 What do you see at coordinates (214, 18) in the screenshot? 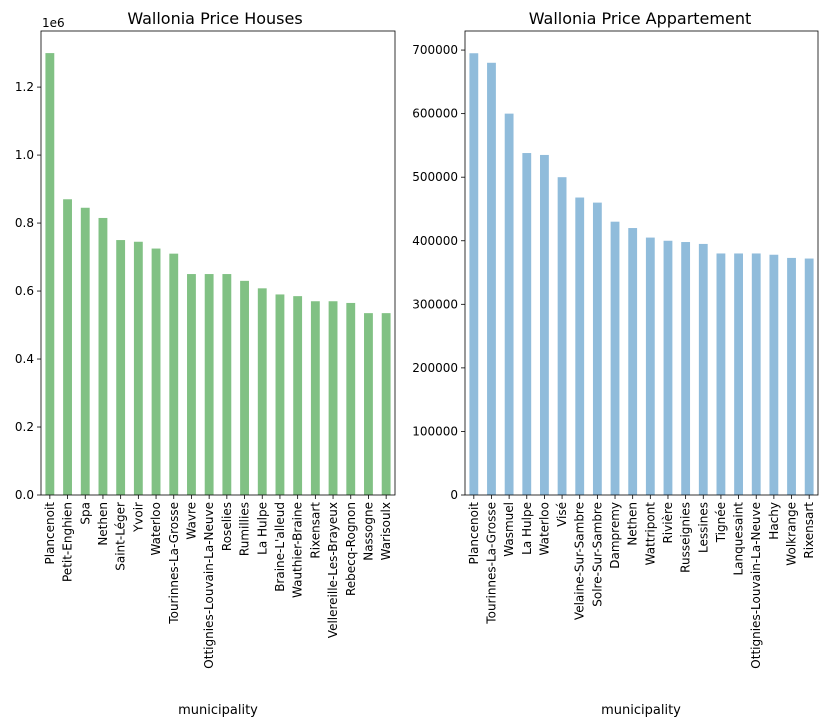
I see `houses-chart-title: Wallonia Price Houses` at bounding box center [214, 18].